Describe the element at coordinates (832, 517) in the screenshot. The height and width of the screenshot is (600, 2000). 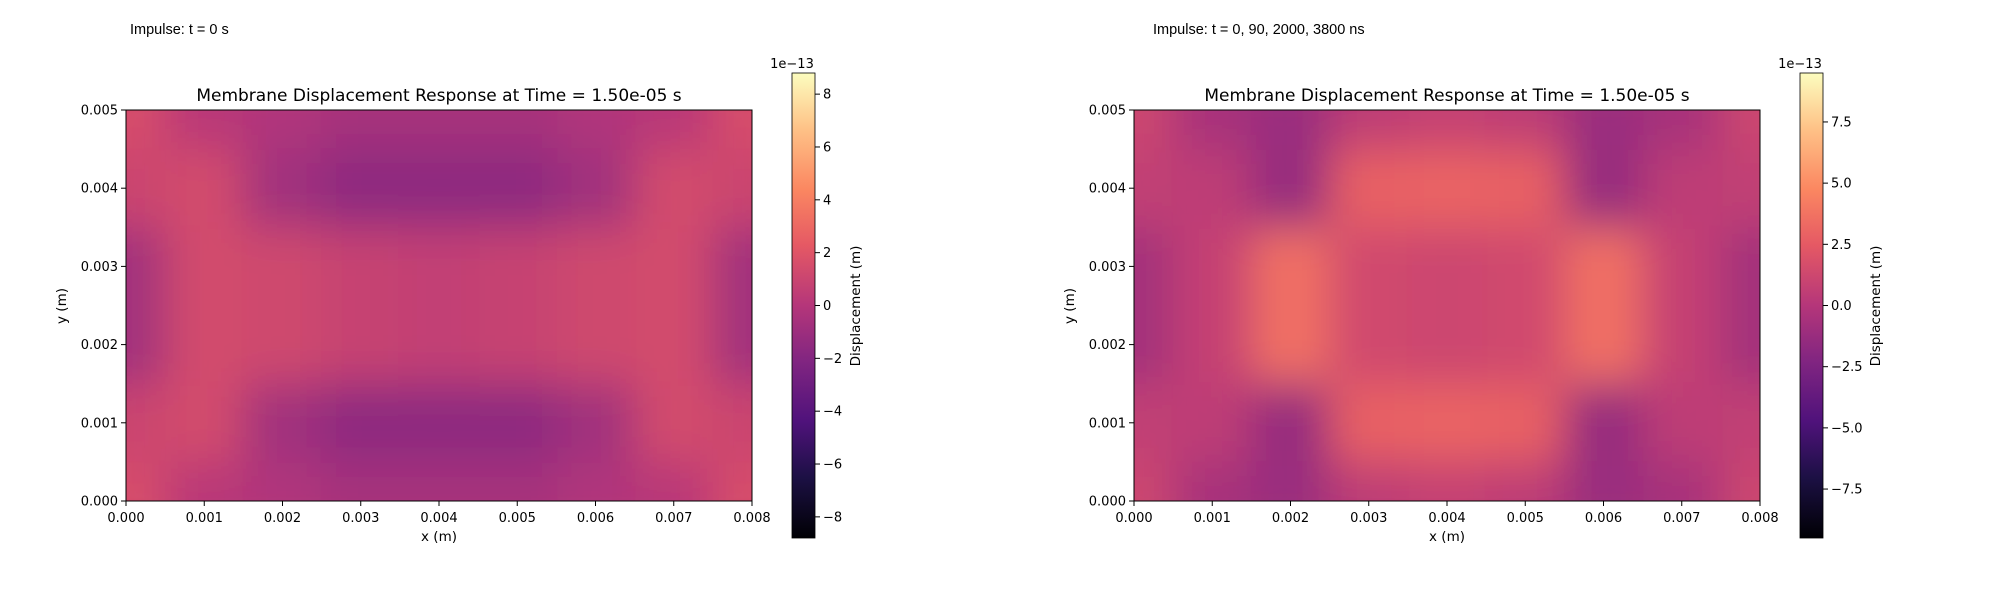
I see `colorbar-tick-label: −8` at that location.